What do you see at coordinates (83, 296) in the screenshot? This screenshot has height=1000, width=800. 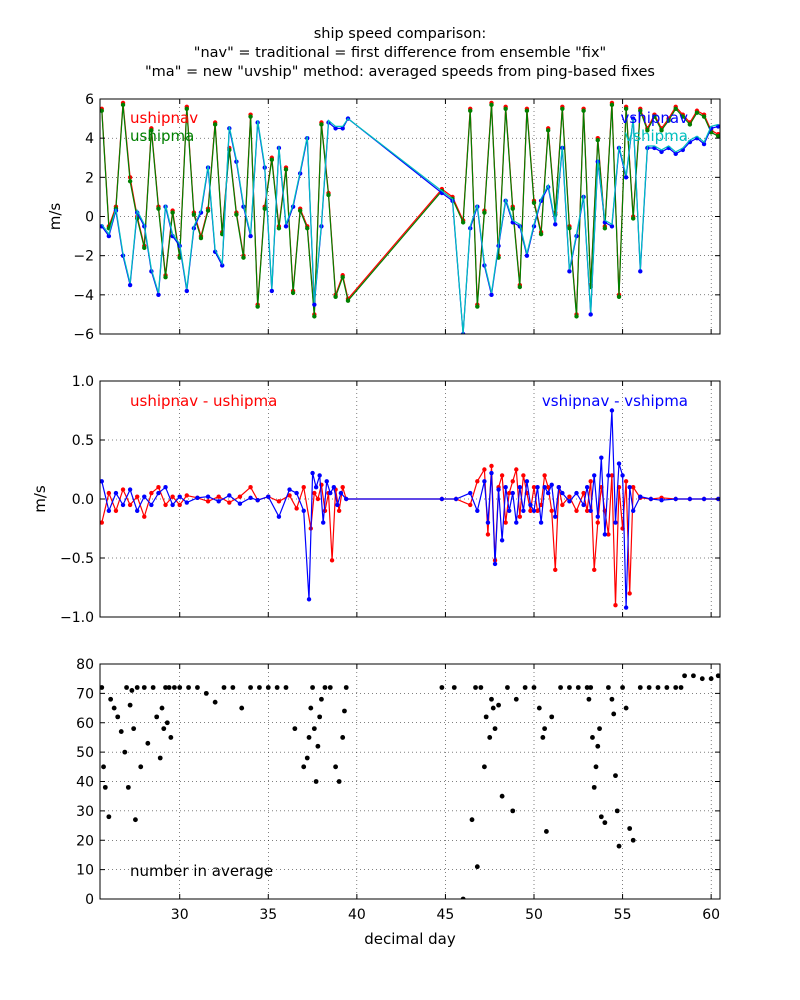 I see `speed-y-tick-label: −4` at bounding box center [83, 296].